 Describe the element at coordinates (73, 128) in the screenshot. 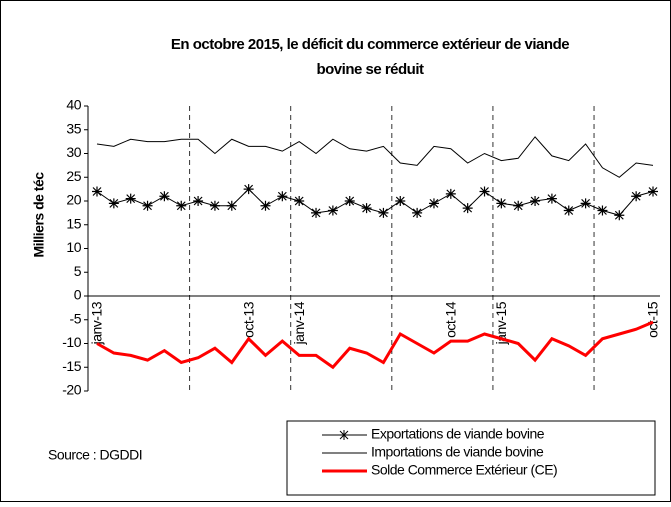

I see `y-tick-label: 35` at that location.